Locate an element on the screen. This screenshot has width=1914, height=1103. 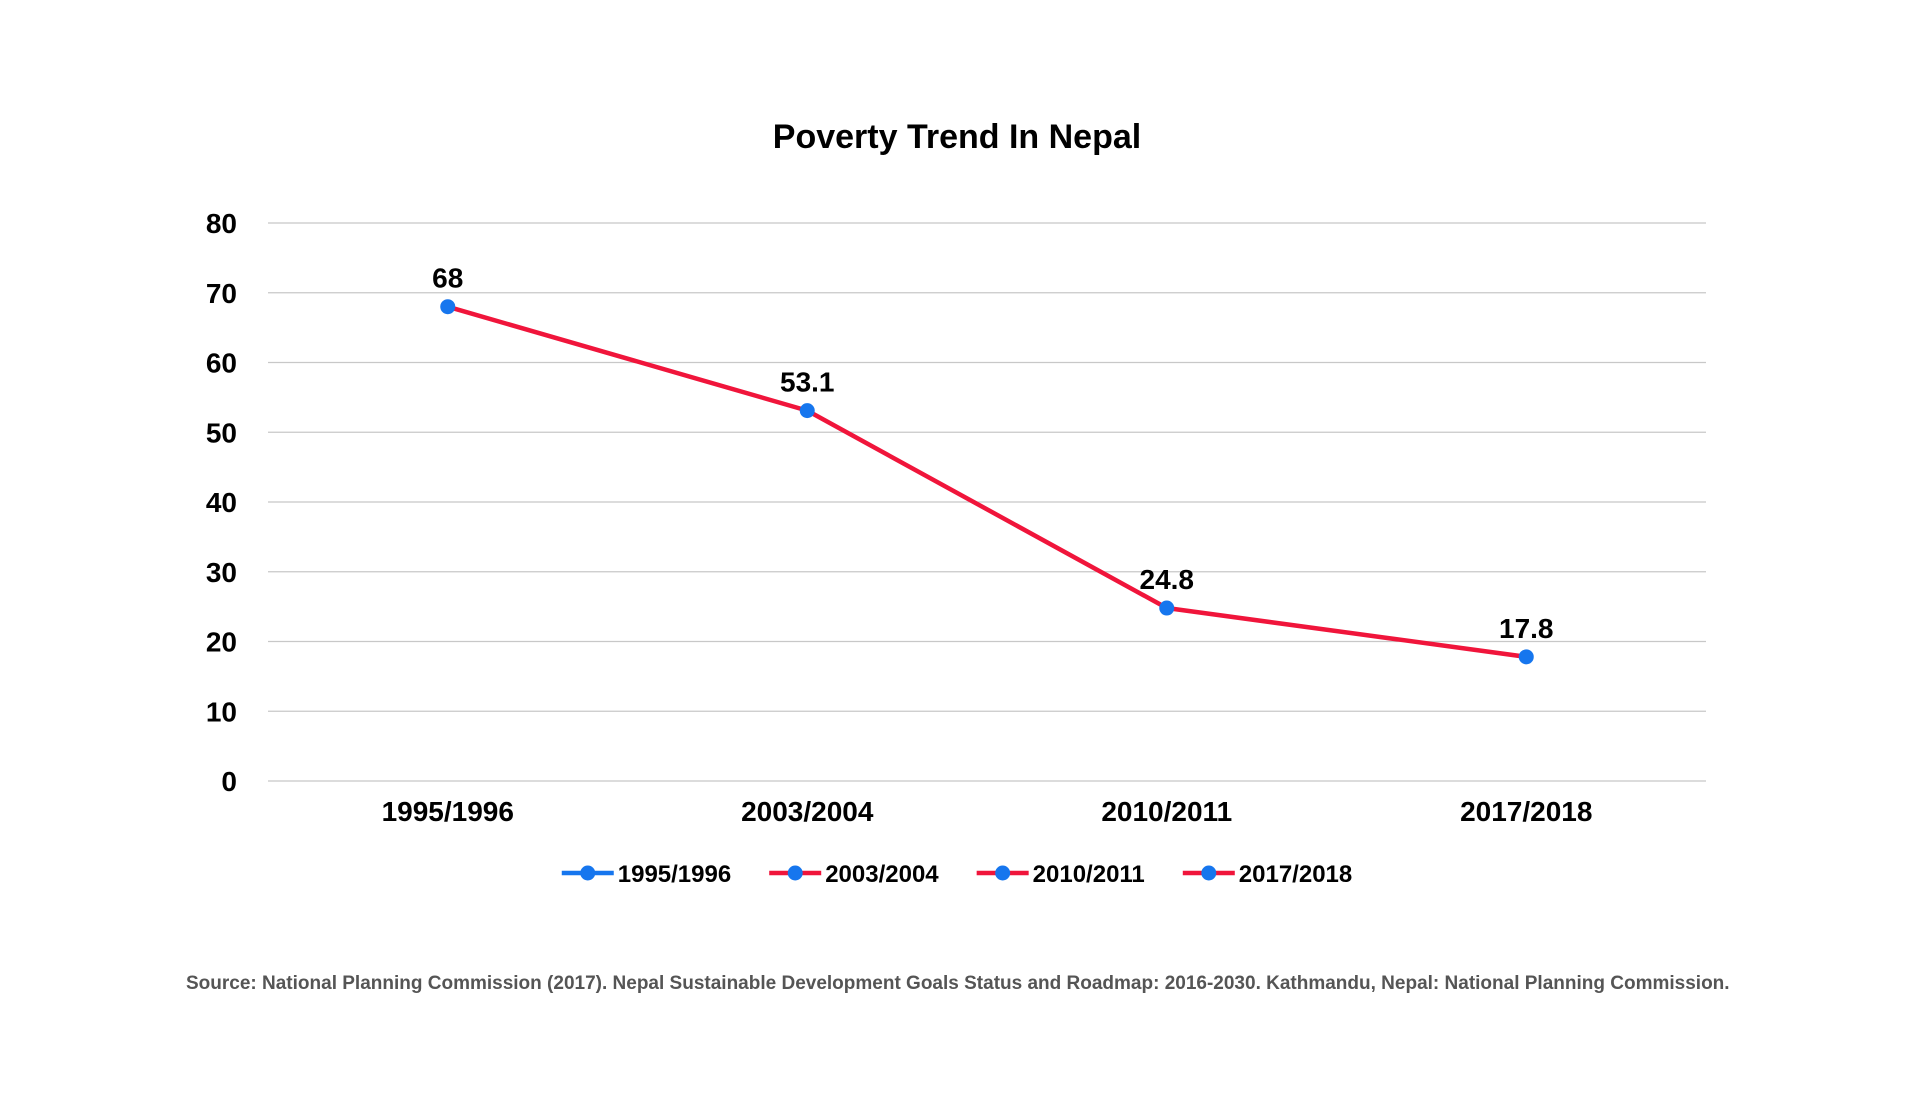
data-label: 17.8 is located at coordinates (1526, 628).